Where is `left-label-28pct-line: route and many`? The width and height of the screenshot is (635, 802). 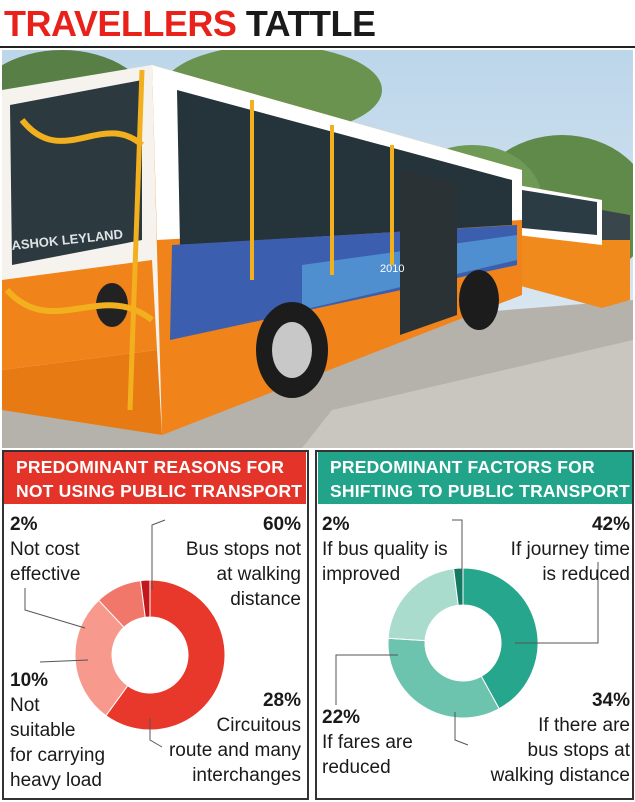
left-label-28pct-line: route and many is located at coordinates (234, 750).